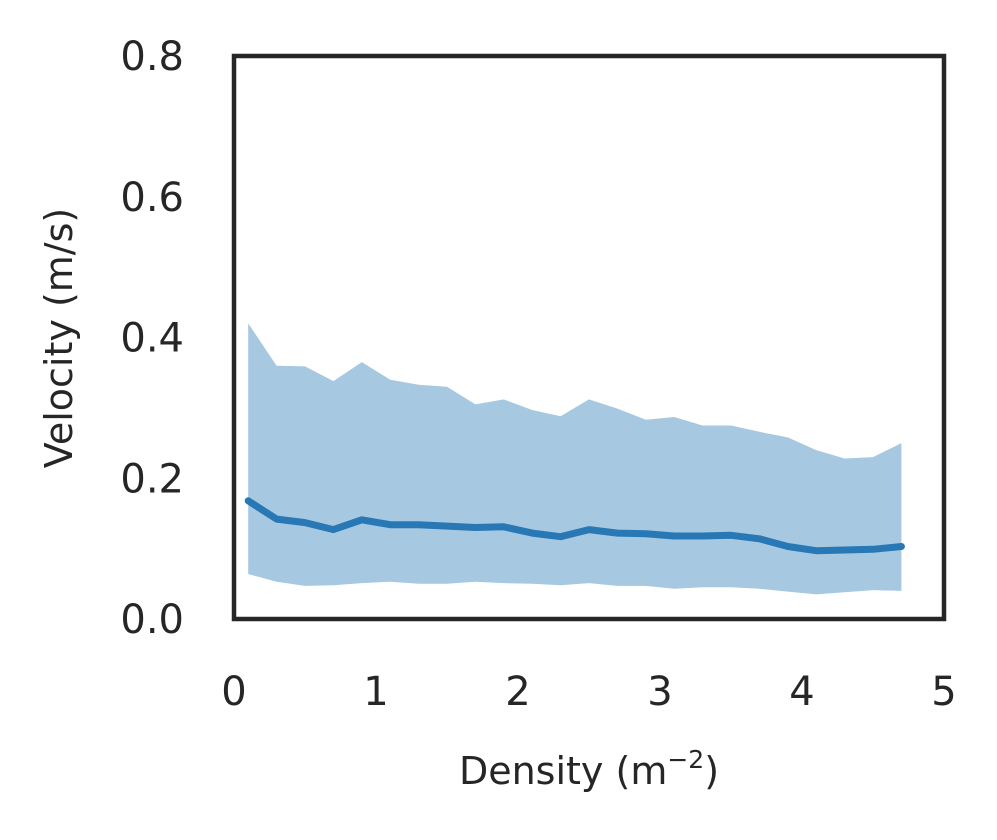 The width and height of the screenshot is (997, 840). I want to click on y-axis: 0.0 0.2 0.4 0.6 0.8, so click(152, 338).